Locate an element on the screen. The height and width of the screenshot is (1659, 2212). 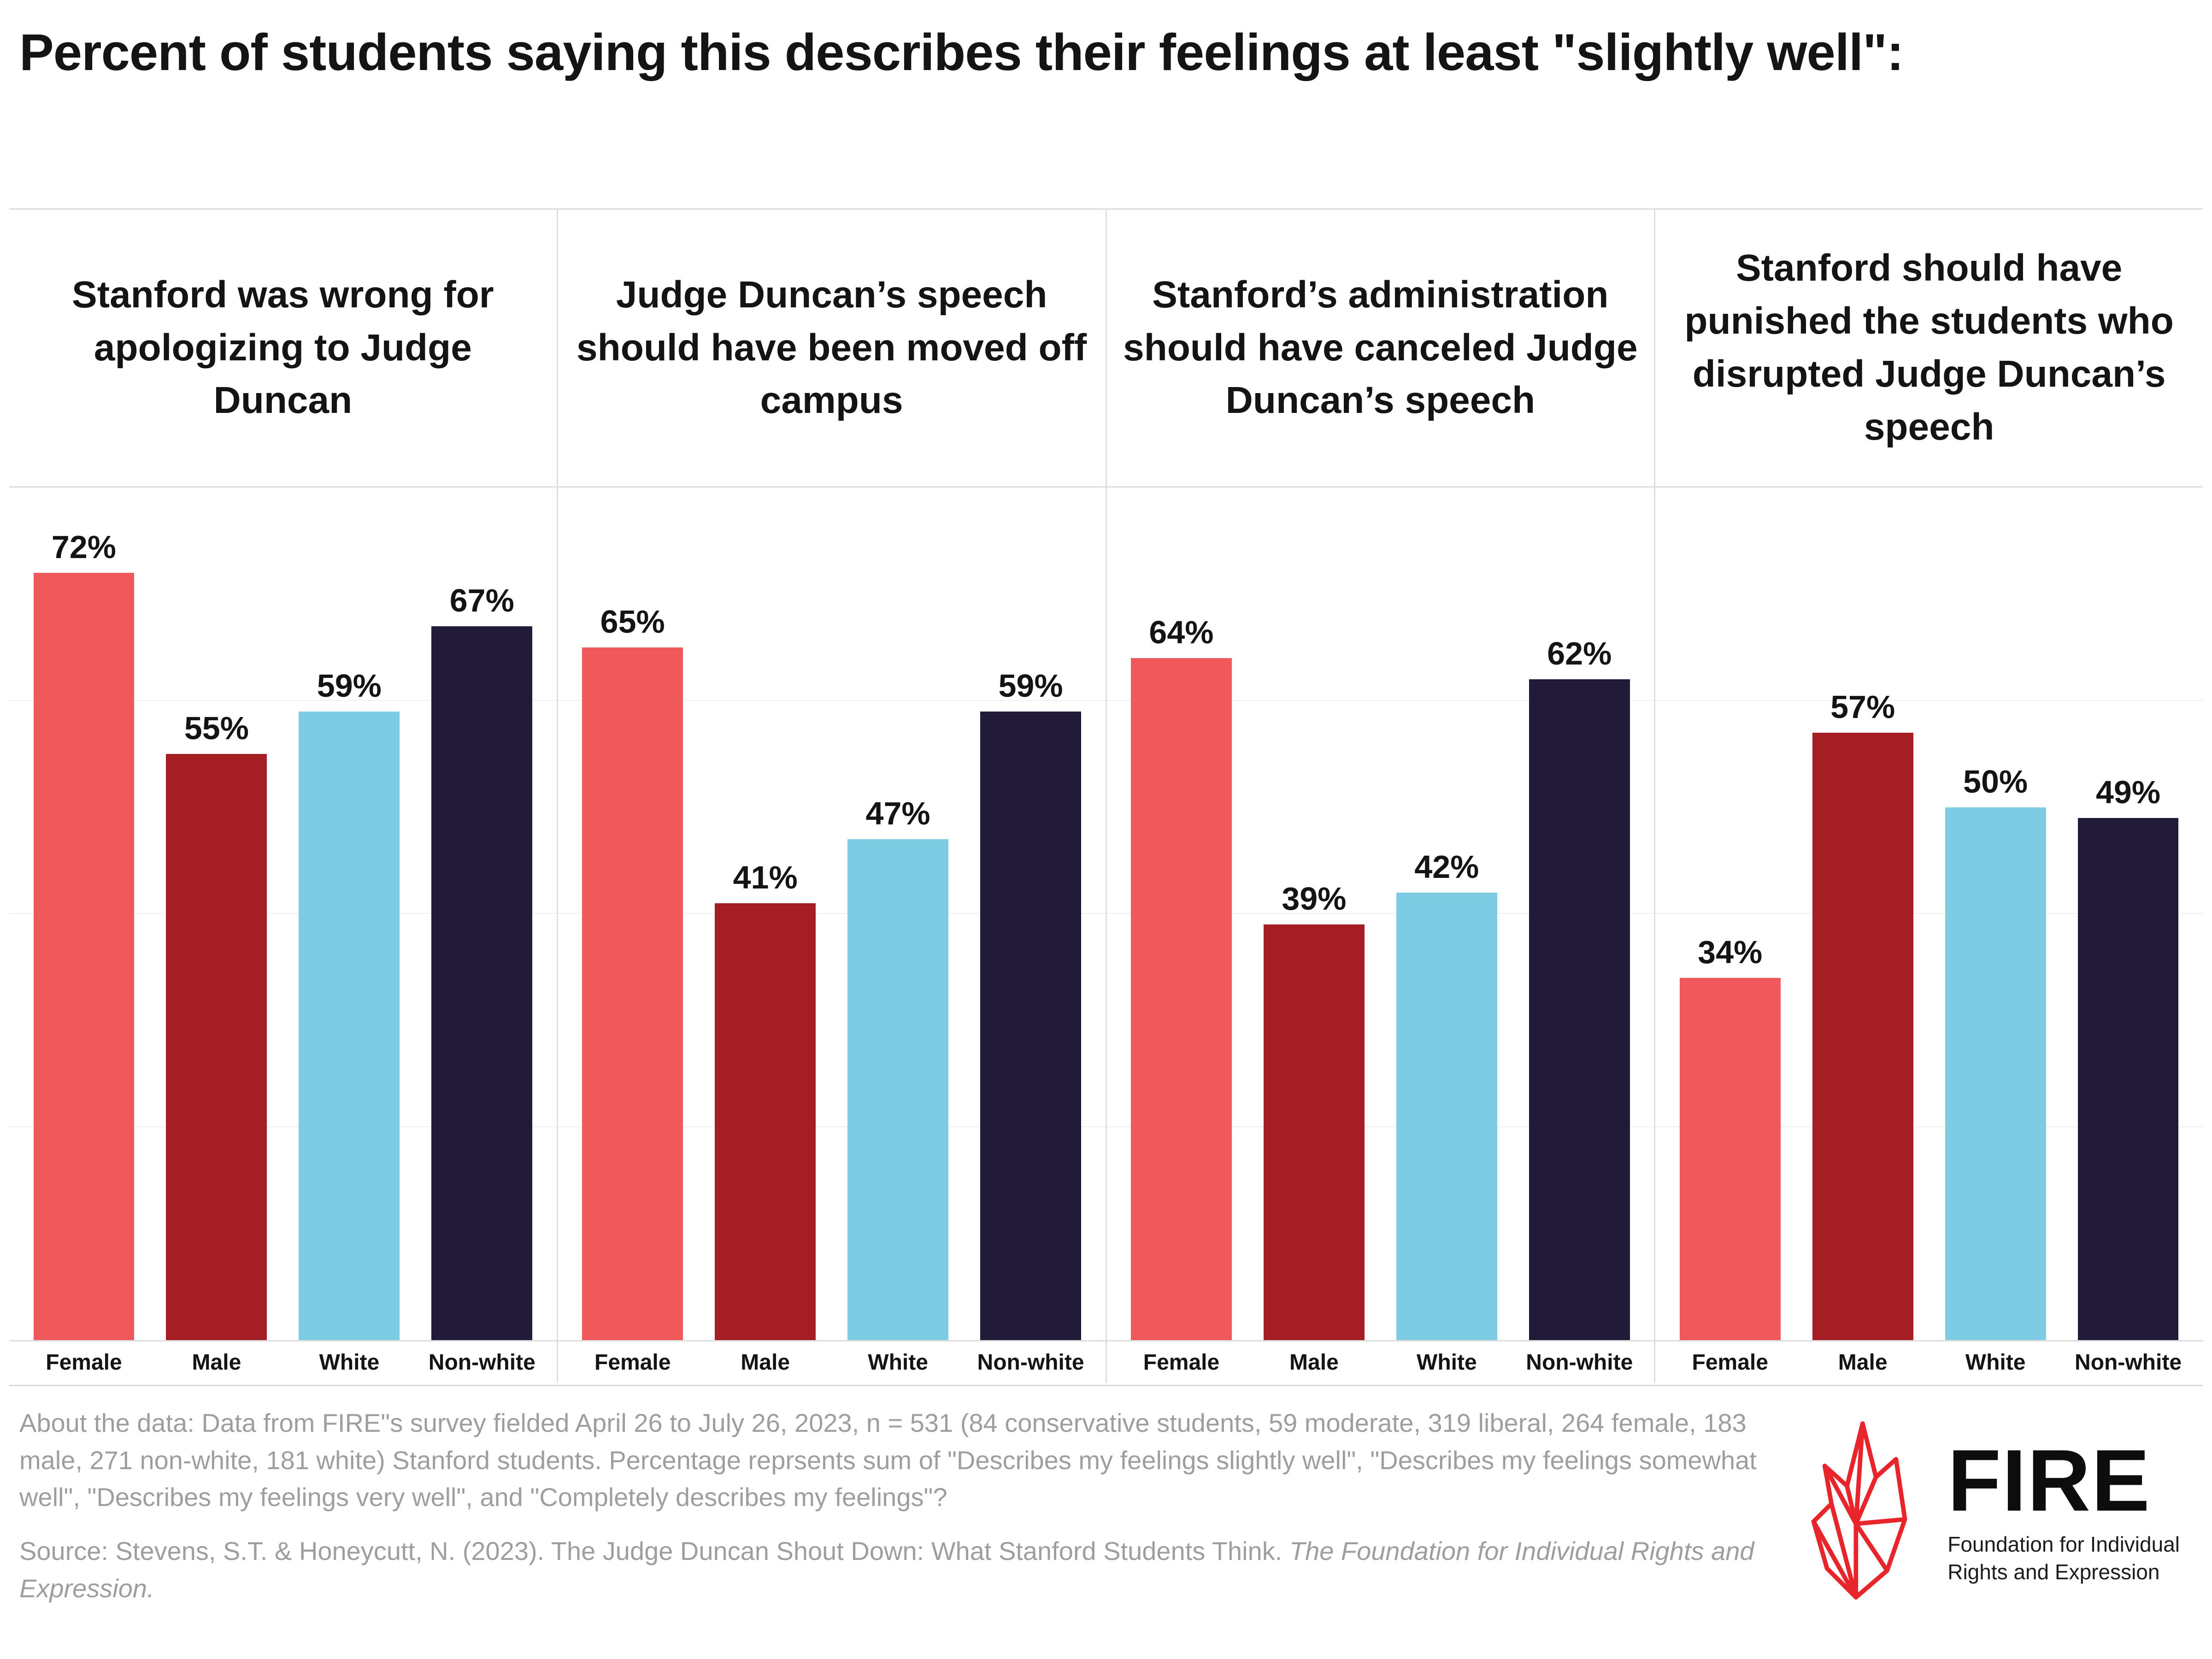
bar-group-female: 34% is located at coordinates (1730, 914).